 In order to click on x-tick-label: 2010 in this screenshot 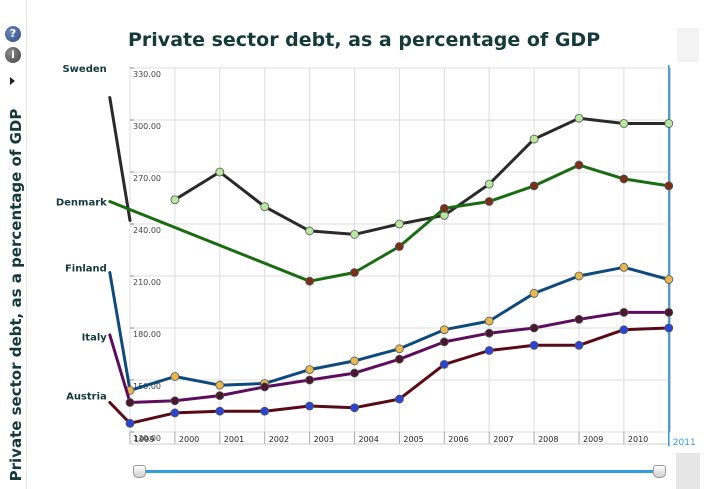, I will do `click(638, 439)`.